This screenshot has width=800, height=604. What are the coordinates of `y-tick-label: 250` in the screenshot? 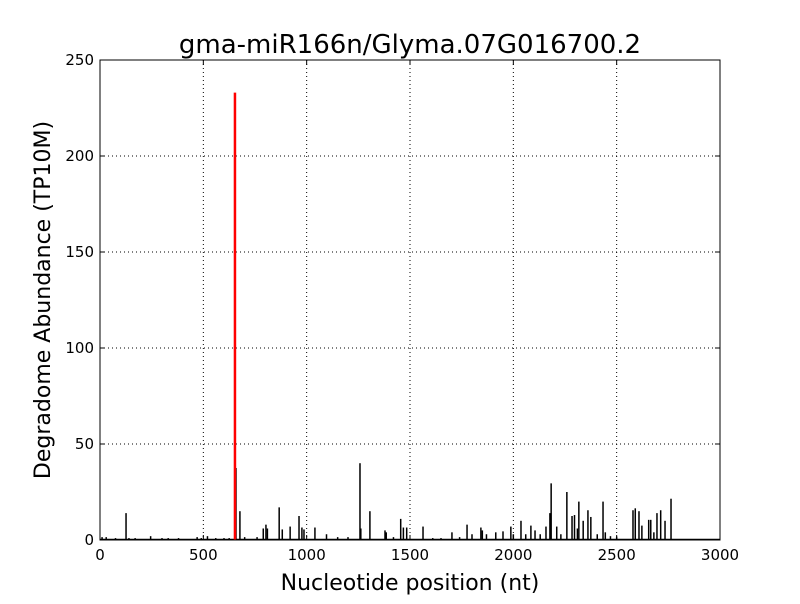 It's located at (79, 60).